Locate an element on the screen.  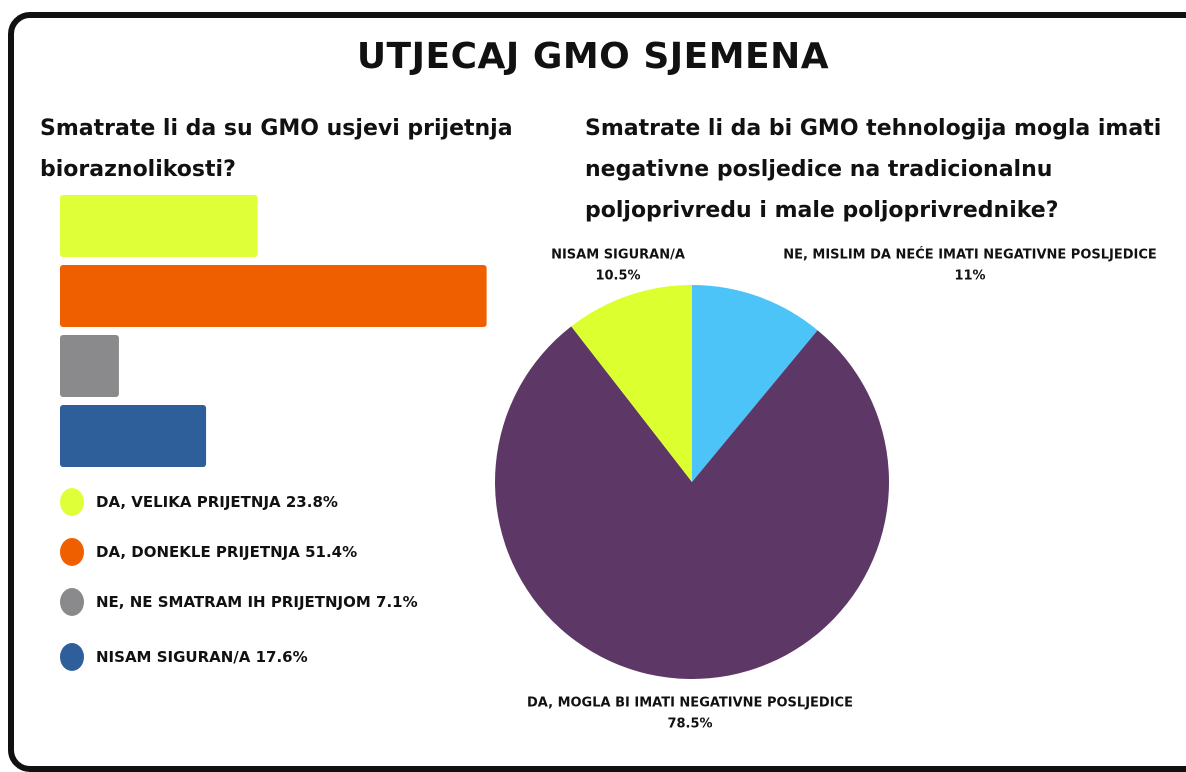
legend-label: DA, DONEKLE PRIJETNJA 51.4% is located at coordinates (226, 552).